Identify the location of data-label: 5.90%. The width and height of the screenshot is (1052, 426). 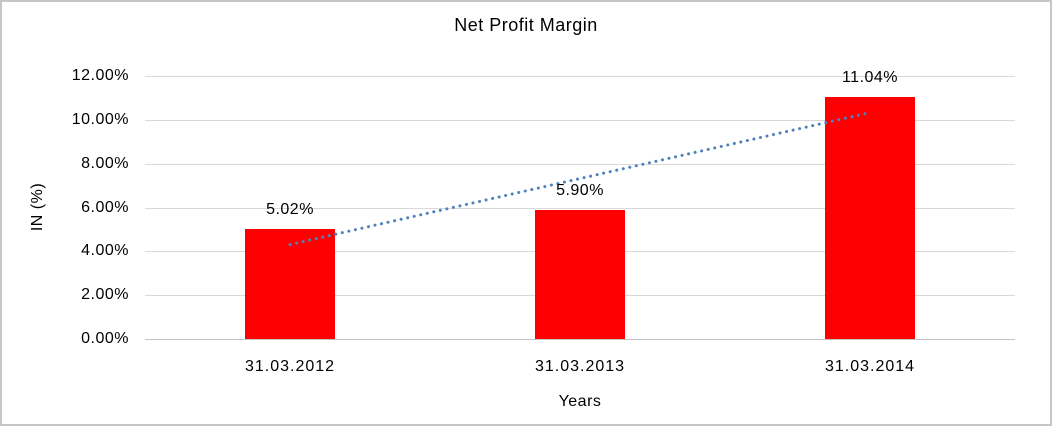
(580, 190).